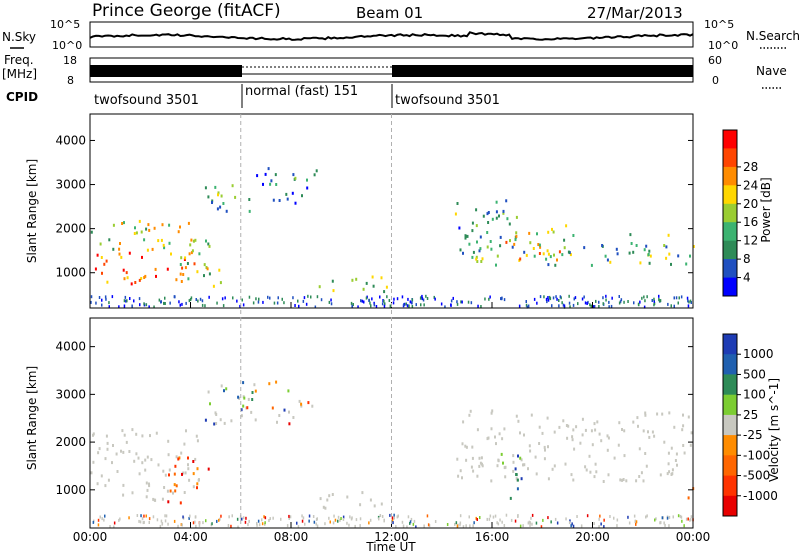  Describe the element at coordinates (730, 425) in the screenshot. I see `colorbar-frame` at that location.